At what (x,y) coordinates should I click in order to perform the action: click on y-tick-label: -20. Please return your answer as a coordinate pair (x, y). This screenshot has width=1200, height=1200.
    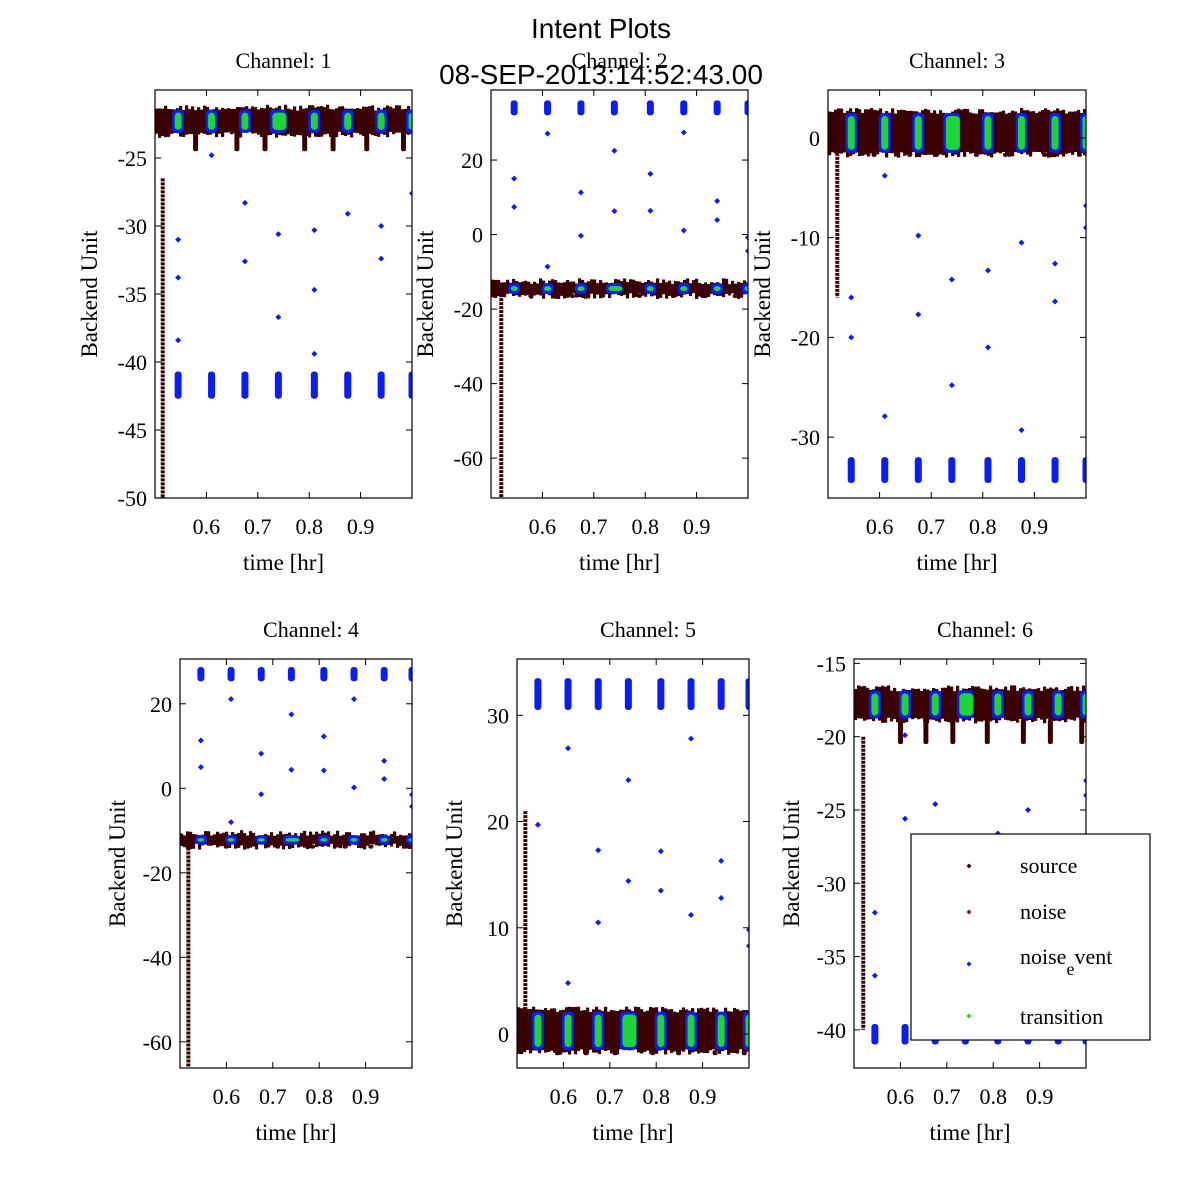
    Looking at the image, I should click on (805, 337).